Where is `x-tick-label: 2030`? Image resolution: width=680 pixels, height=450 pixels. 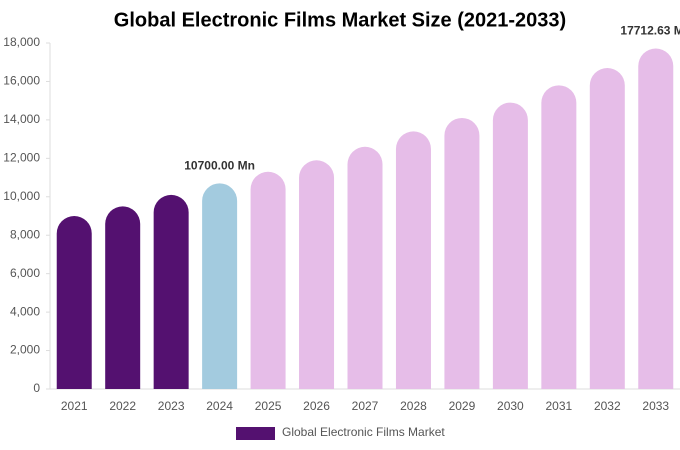 x-tick-label: 2030 is located at coordinates (510, 406).